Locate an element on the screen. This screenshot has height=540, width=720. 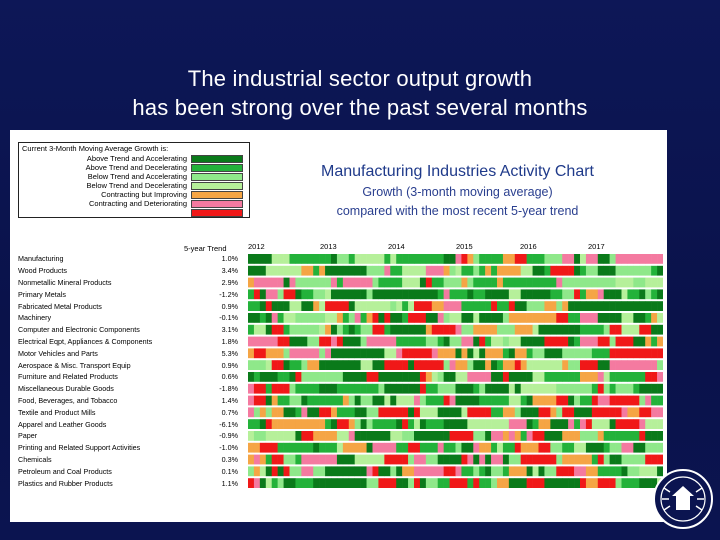
legend-item: Below Trend and Decelerating is located at coordinates (134, 185).